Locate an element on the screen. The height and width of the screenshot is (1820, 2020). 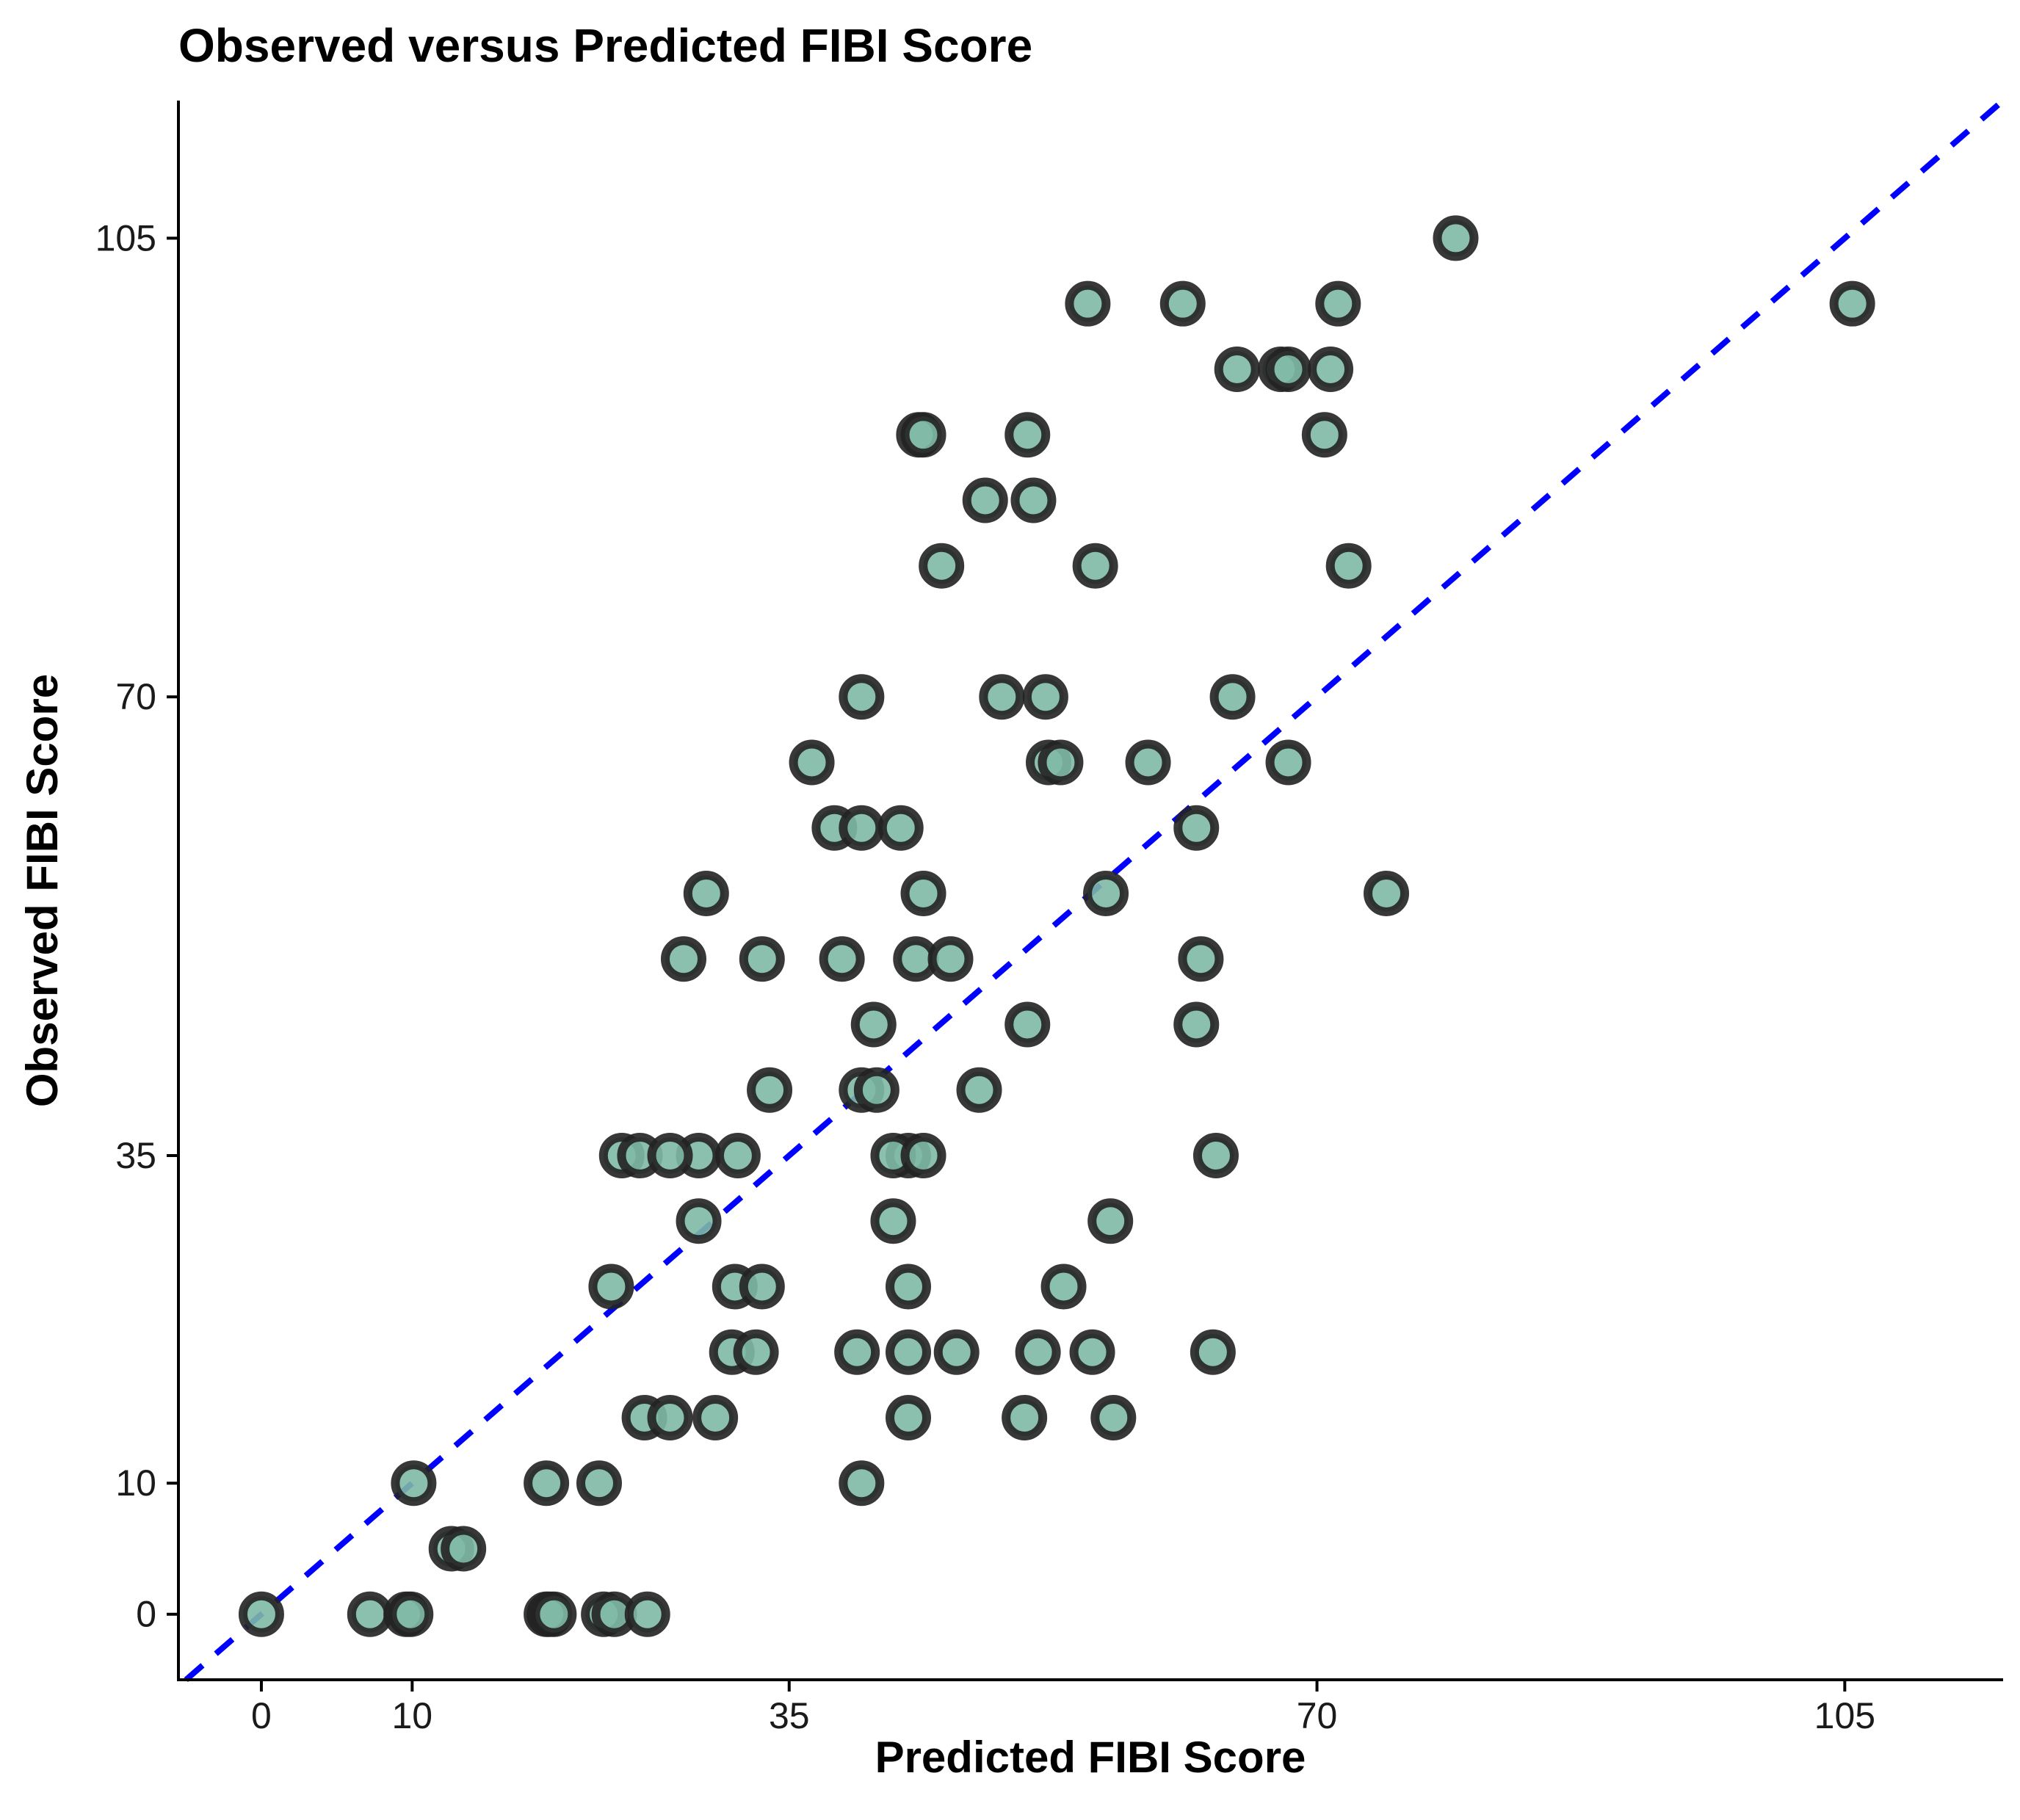
x-axis-label: Predicted FIBI Score is located at coordinates (1090, 1758).